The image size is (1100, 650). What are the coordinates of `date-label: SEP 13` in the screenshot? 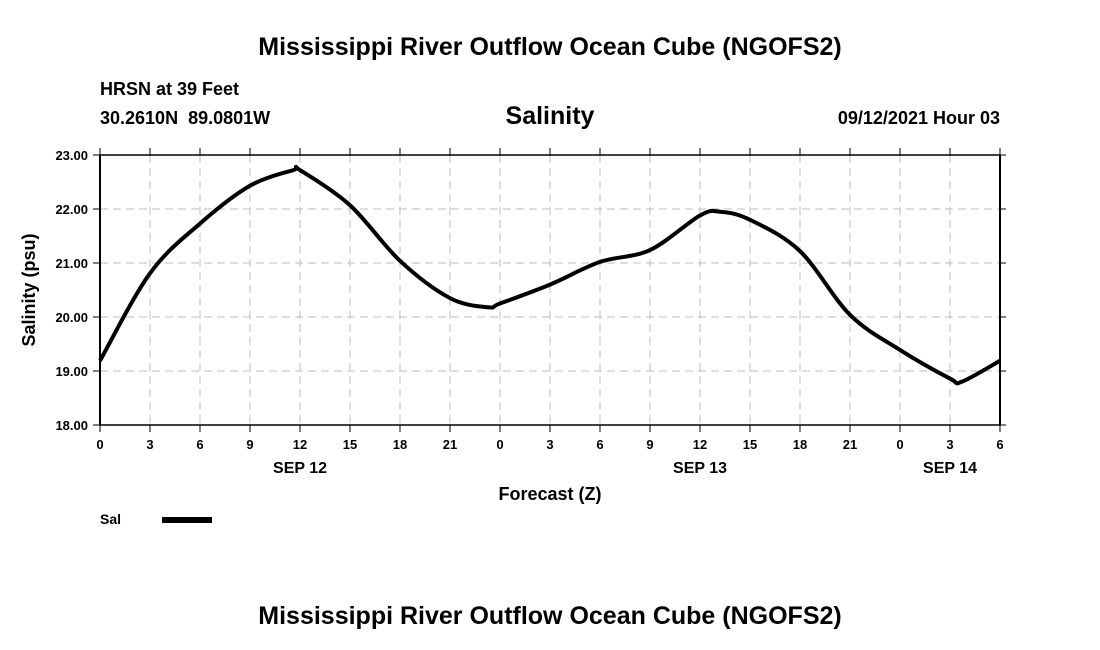 It's located at (700, 468).